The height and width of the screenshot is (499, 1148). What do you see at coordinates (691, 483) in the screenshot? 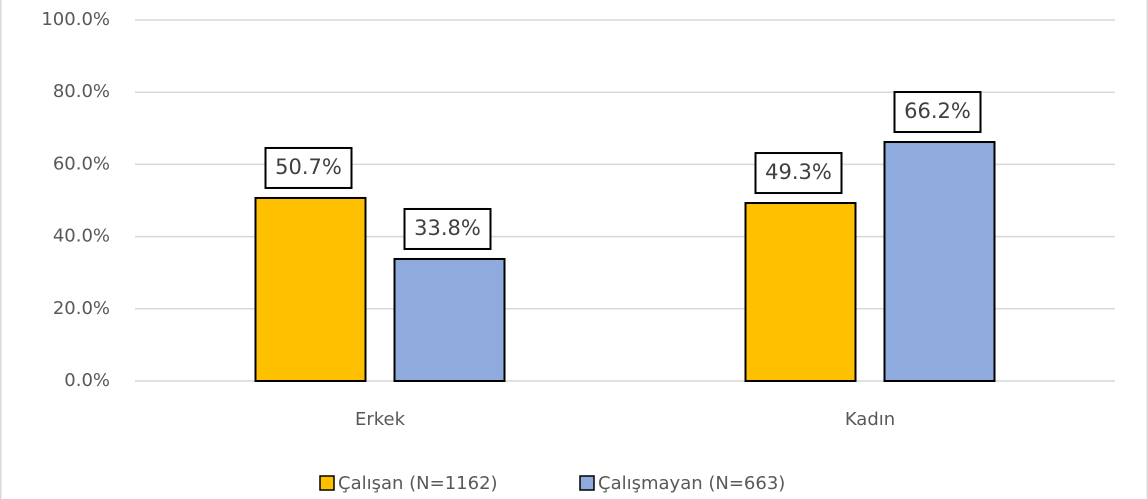
I see `legend-label: Çalışmayan (N=663)` at bounding box center [691, 483].